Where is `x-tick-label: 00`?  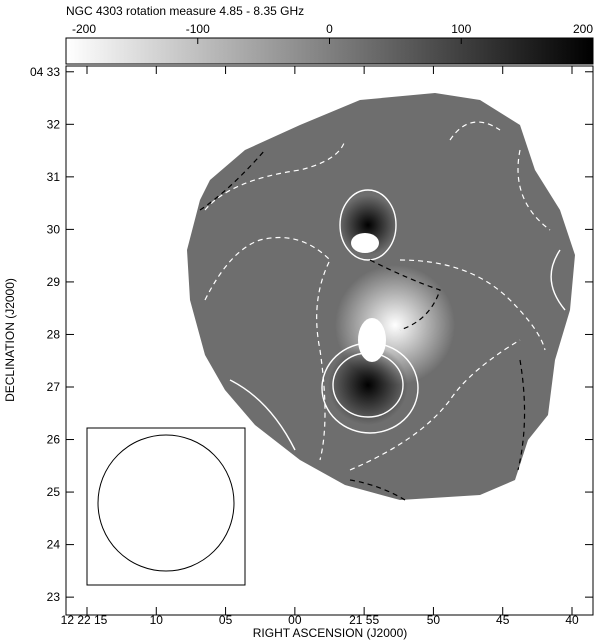 x-tick-label: 00 is located at coordinates (295, 620).